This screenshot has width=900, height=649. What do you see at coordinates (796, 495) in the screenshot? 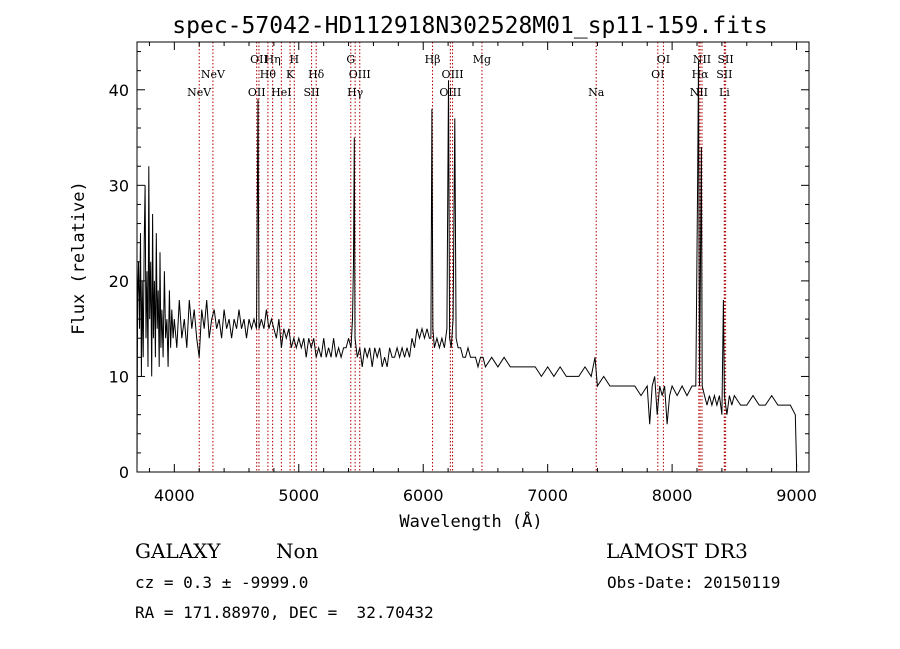
I see `x-tick-label: 9000` at bounding box center [796, 495].